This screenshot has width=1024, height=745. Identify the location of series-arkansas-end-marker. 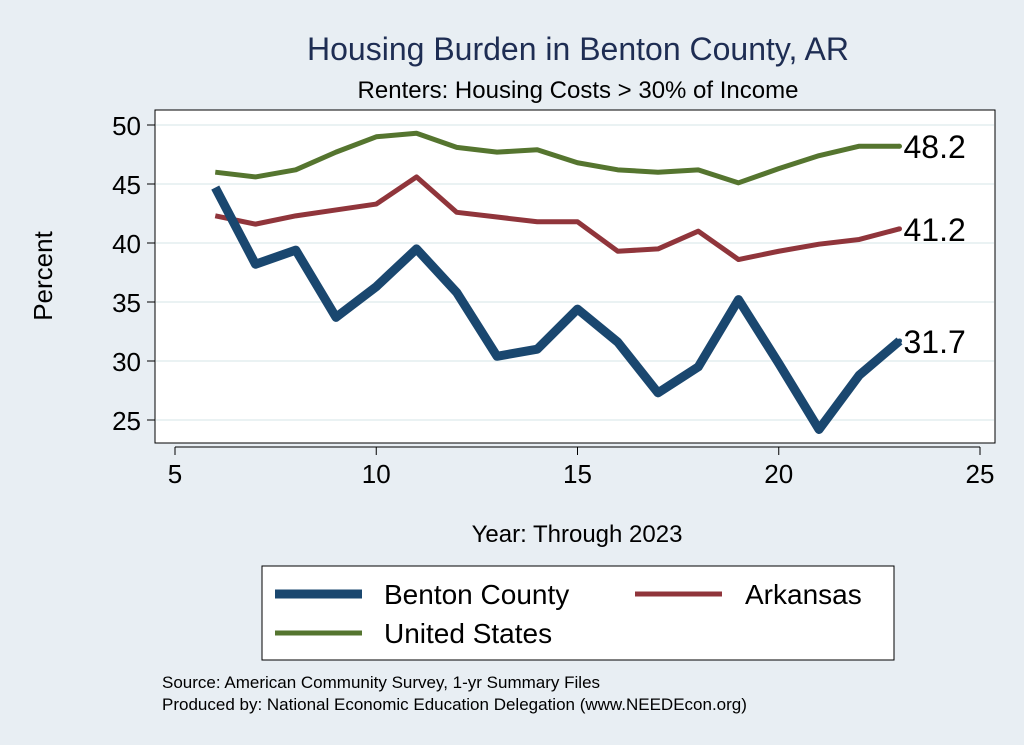
(899, 229).